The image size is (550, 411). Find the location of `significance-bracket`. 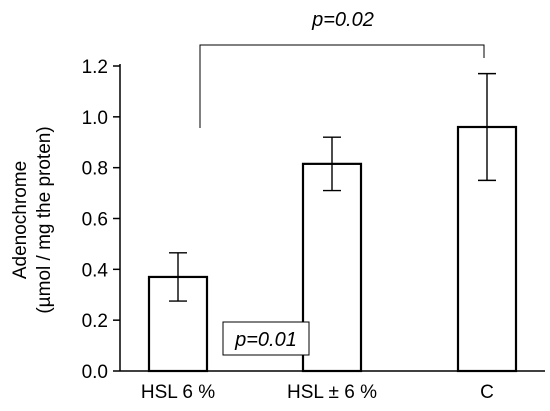

significance-bracket is located at coordinates (342, 86).